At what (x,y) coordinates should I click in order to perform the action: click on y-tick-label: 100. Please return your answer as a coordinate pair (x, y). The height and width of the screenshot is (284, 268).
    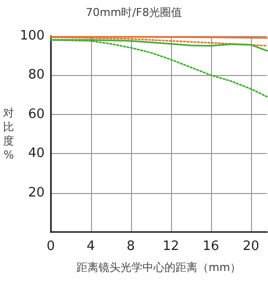
    Looking at the image, I should click on (32, 36).